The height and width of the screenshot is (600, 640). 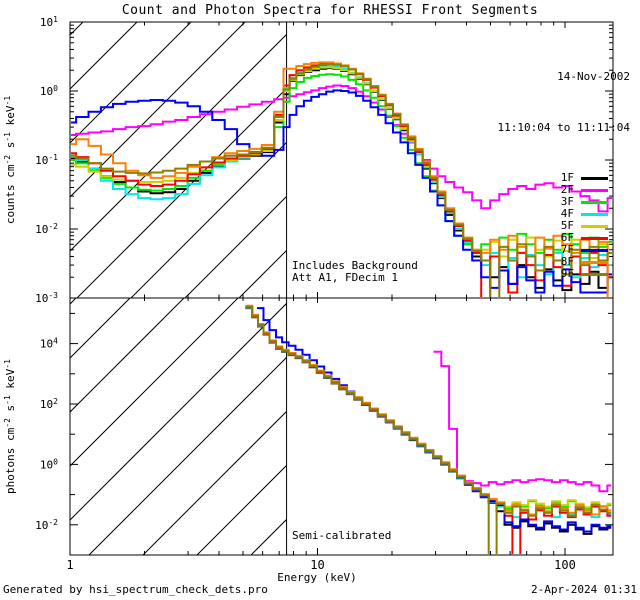 What do you see at coordinates (355, 265) in the screenshot?
I see `annotation-includes-background: Includes Background` at bounding box center [355, 265].